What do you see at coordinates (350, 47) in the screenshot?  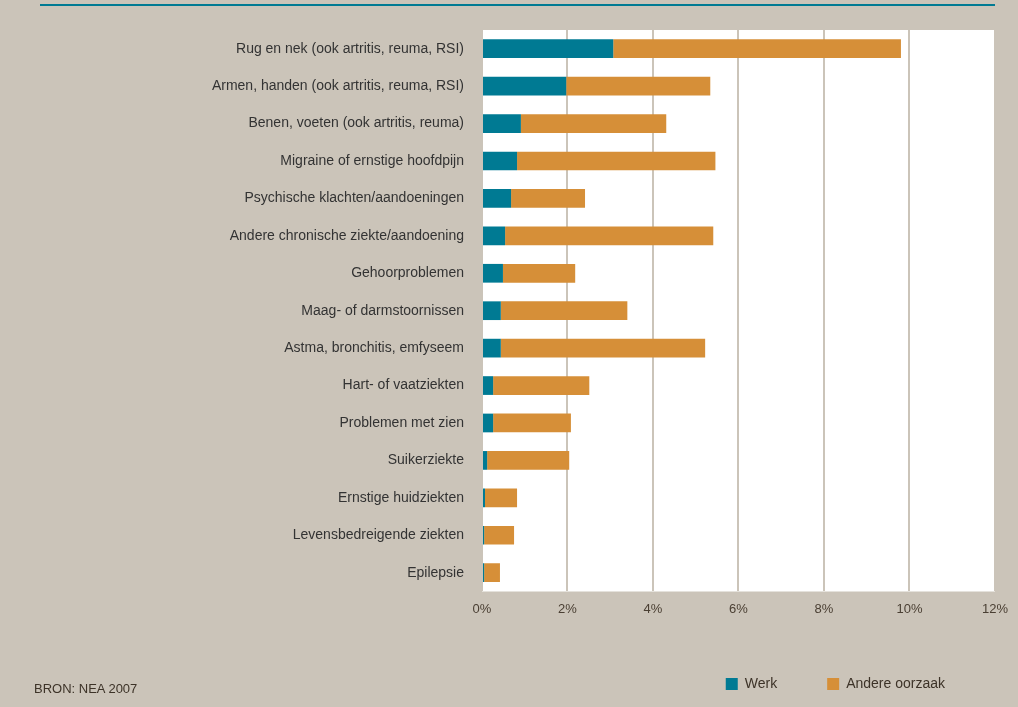 I see `y-tick-label: Rug en nek (ook artritis, reuma, RSI)` at bounding box center [350, 47].